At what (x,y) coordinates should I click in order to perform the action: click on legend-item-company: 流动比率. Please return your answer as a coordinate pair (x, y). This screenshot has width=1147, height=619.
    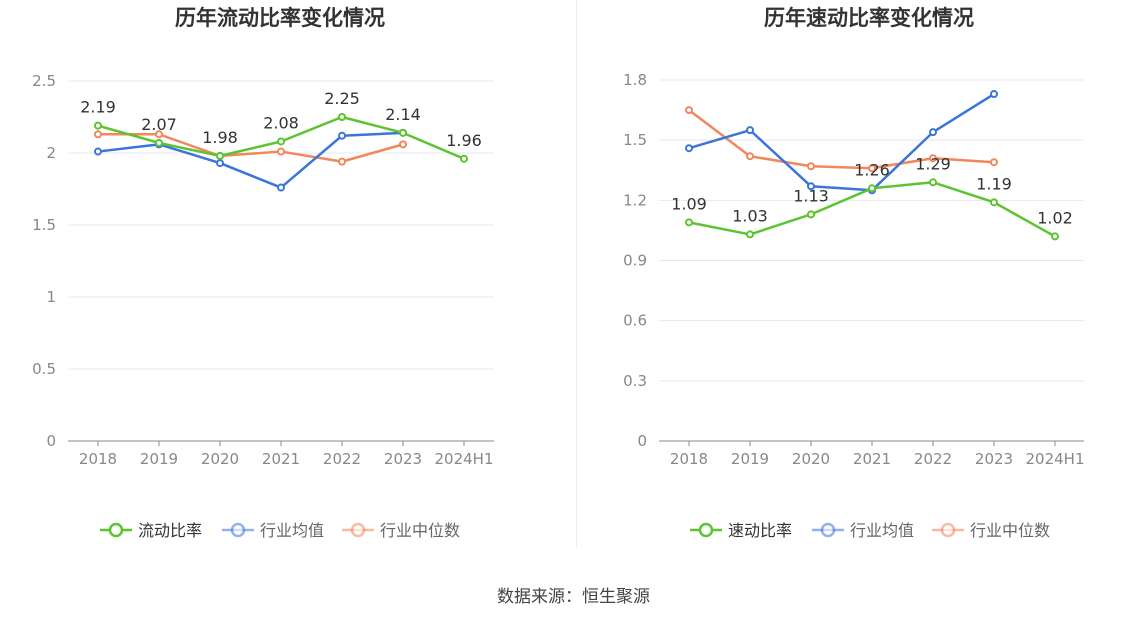
    Looking at the image, I should click on (151, 530).